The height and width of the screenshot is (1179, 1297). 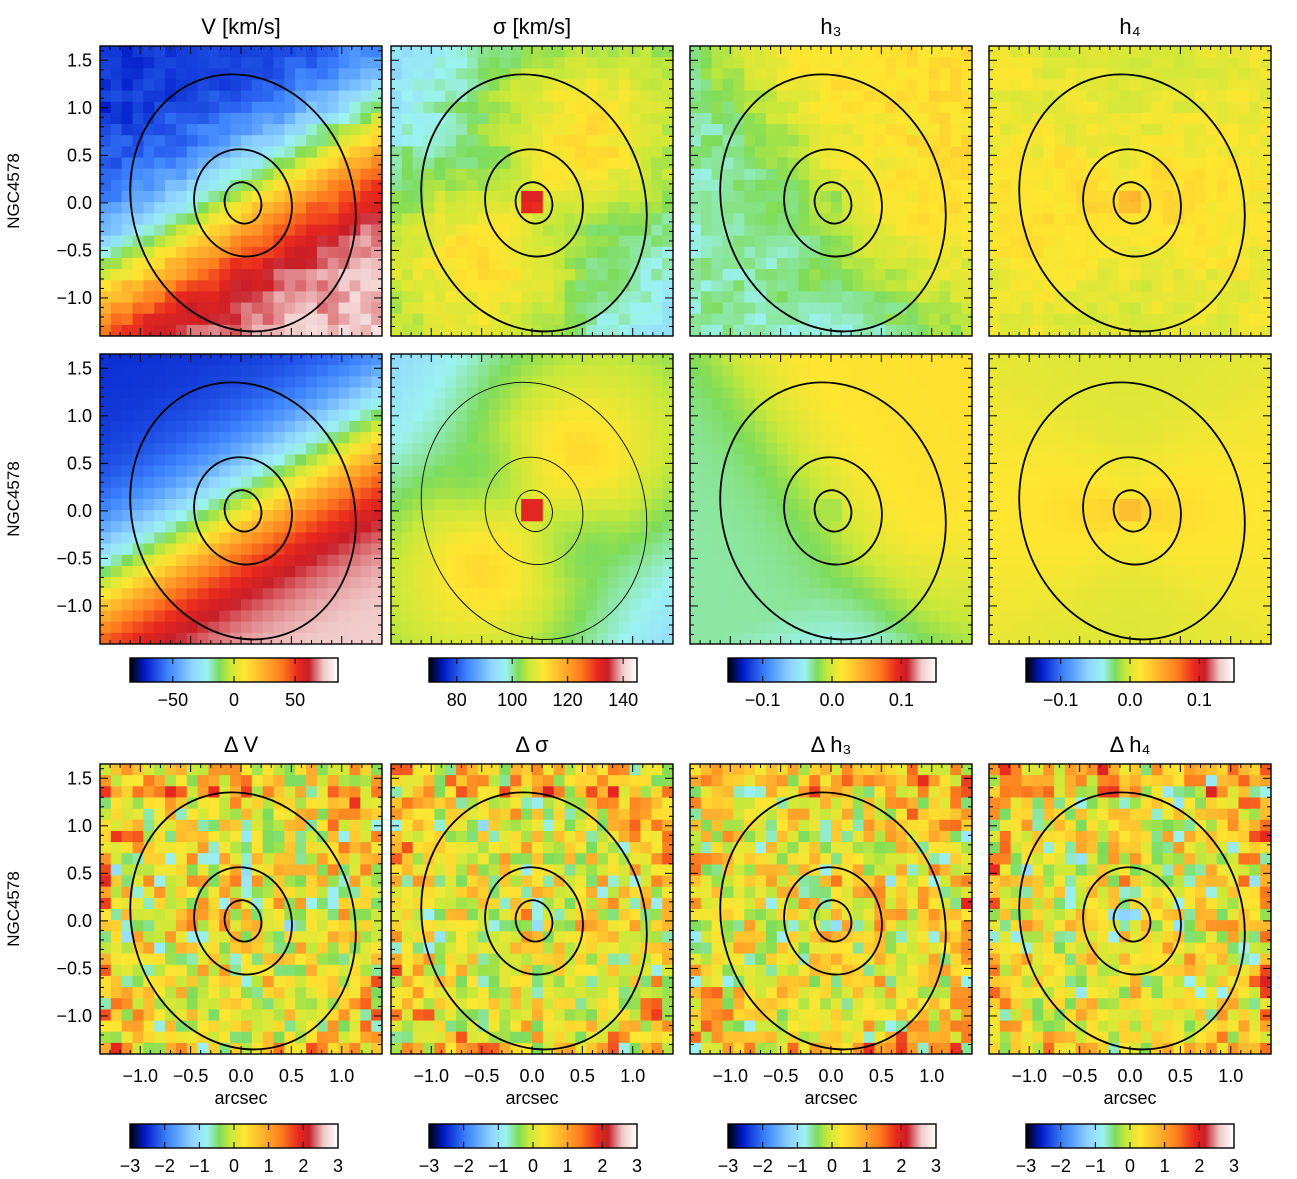 I want to click on map-cells, so click(x=831, y=499).